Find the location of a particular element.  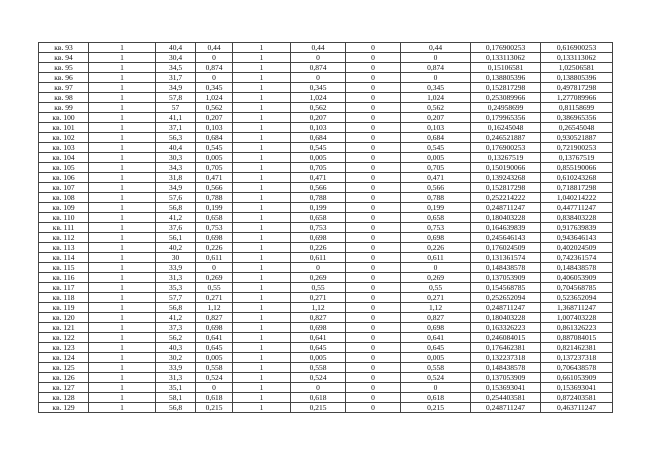

value-cell: 0,176900253 is located at coordinates (505, 147).